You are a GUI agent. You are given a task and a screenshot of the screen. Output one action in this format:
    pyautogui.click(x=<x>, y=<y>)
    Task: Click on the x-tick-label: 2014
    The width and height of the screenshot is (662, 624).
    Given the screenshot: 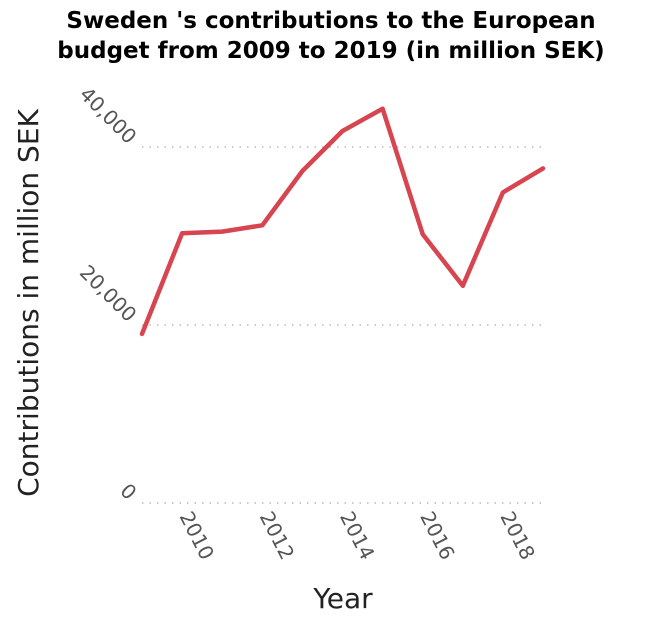 What is the action you would take?
    pyautogui.click(x=357, y=535)
    